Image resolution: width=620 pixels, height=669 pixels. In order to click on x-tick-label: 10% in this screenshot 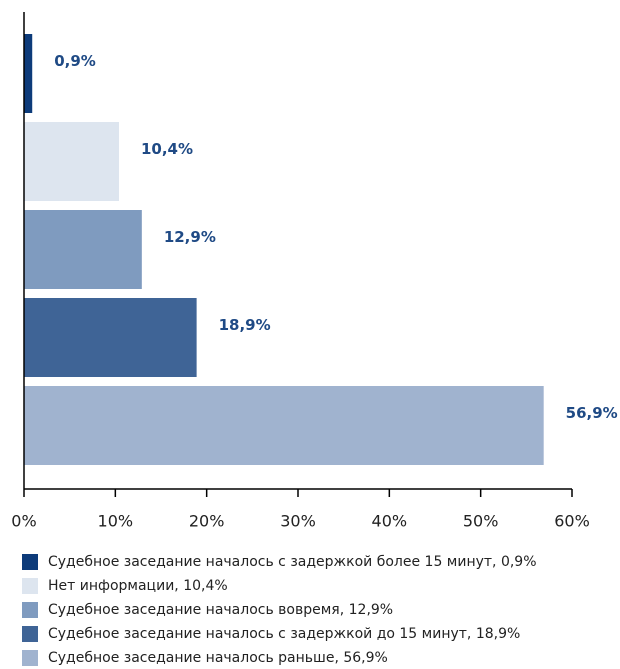, I will do `click(116, 521)`.